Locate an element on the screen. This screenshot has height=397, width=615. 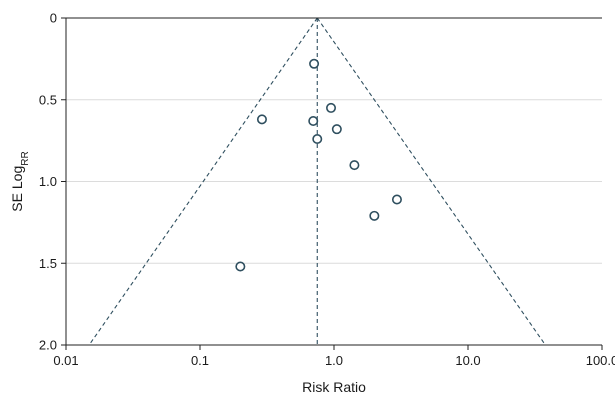
x-tick-label-1: 0.1 is located at coordinates (200, 360).